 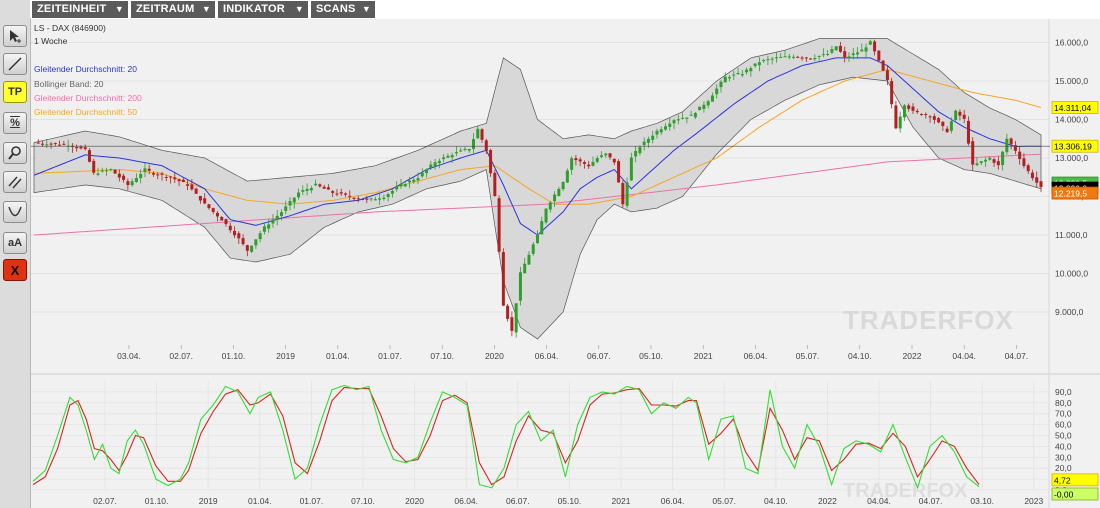 What do you see at coordinates (208, 501) in the screenshot?
I see `osc-x-tick-label: 2019` at bounding box center [208, 501].